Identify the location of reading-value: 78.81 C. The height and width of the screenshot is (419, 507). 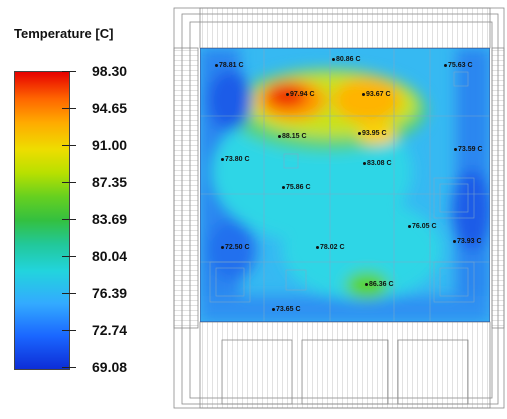
(231, 65).